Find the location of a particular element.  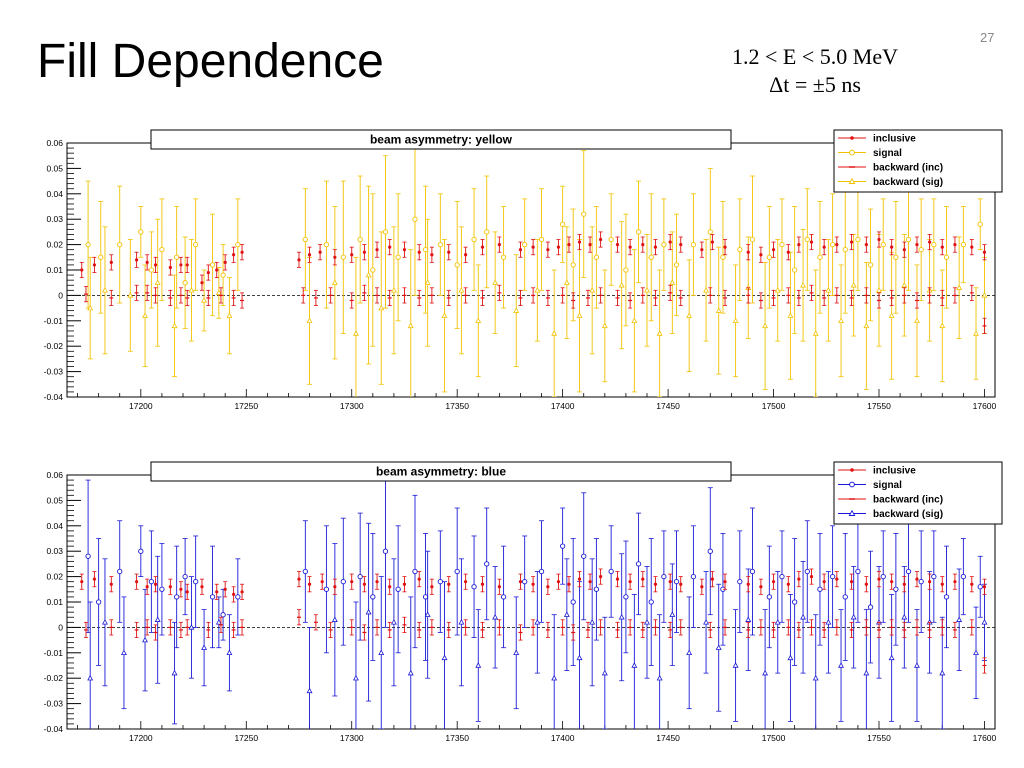

x-tick-label: 17250 is located at coordinates (246, 738).